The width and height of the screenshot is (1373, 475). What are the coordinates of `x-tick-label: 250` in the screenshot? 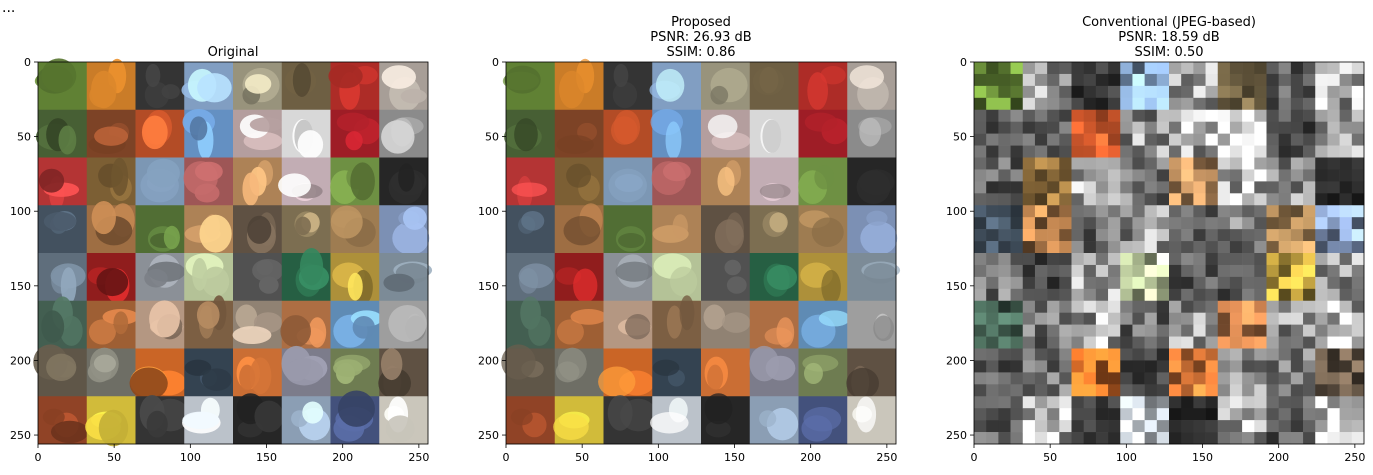 It's located at (418, 457).